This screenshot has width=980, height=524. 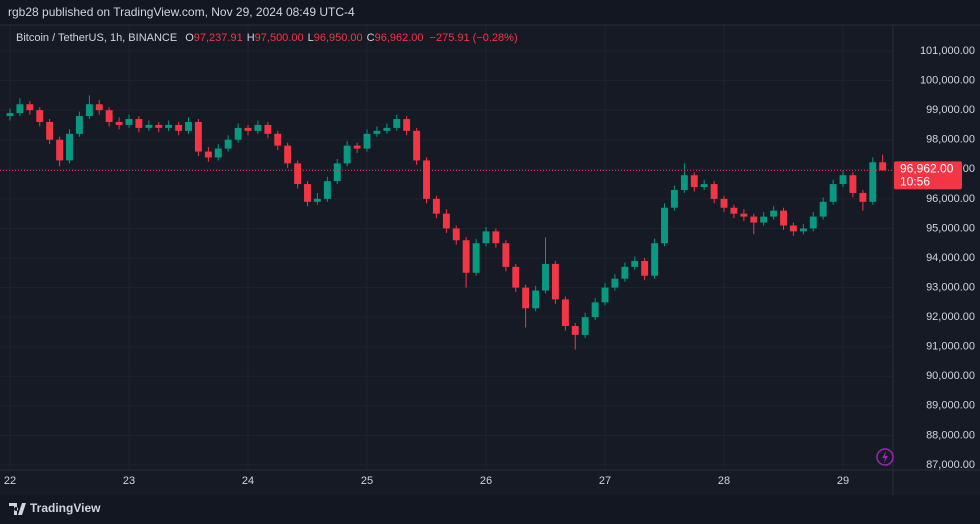 What do you see at coordinates (65, 508) in the screenshot?
I see `brand-name: TradingView` at bounding box center [65, 508].